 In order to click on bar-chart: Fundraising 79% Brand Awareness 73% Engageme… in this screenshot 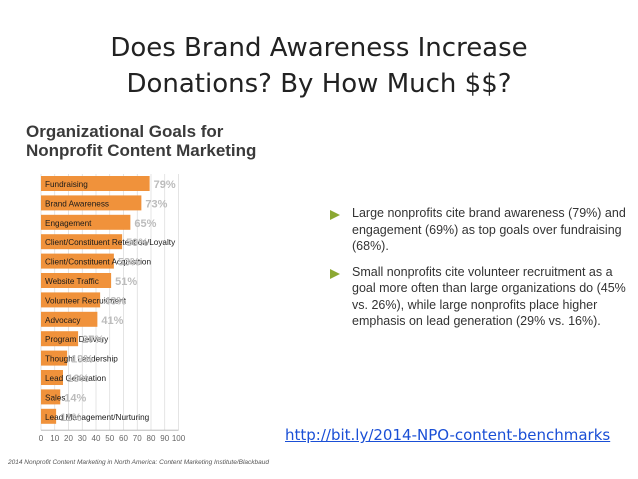, I will do `click(112, 308)`.